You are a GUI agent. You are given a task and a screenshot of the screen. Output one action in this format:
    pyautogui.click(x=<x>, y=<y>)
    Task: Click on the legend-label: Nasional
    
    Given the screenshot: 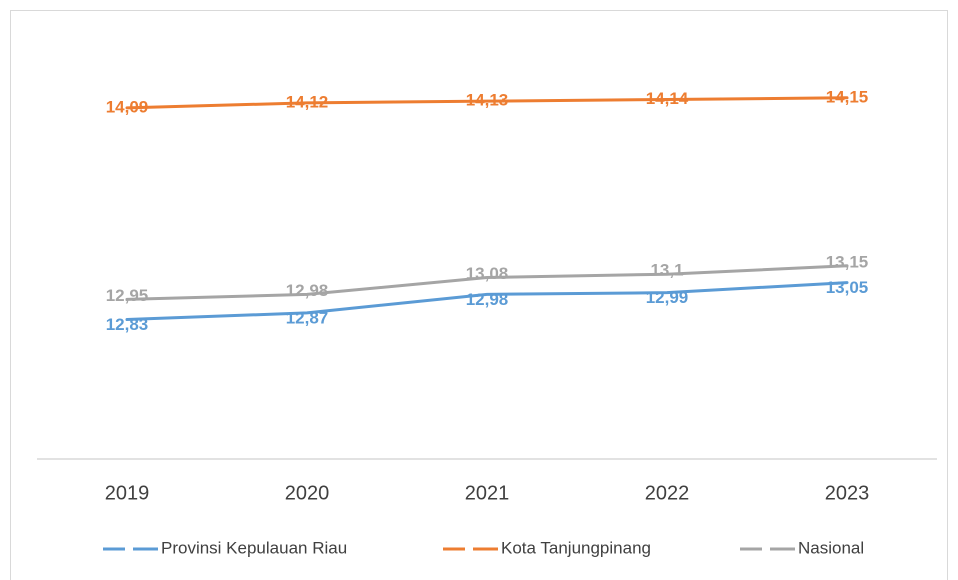 What is the action you would take?
    pyautogui.click(x=831, y=547)
    